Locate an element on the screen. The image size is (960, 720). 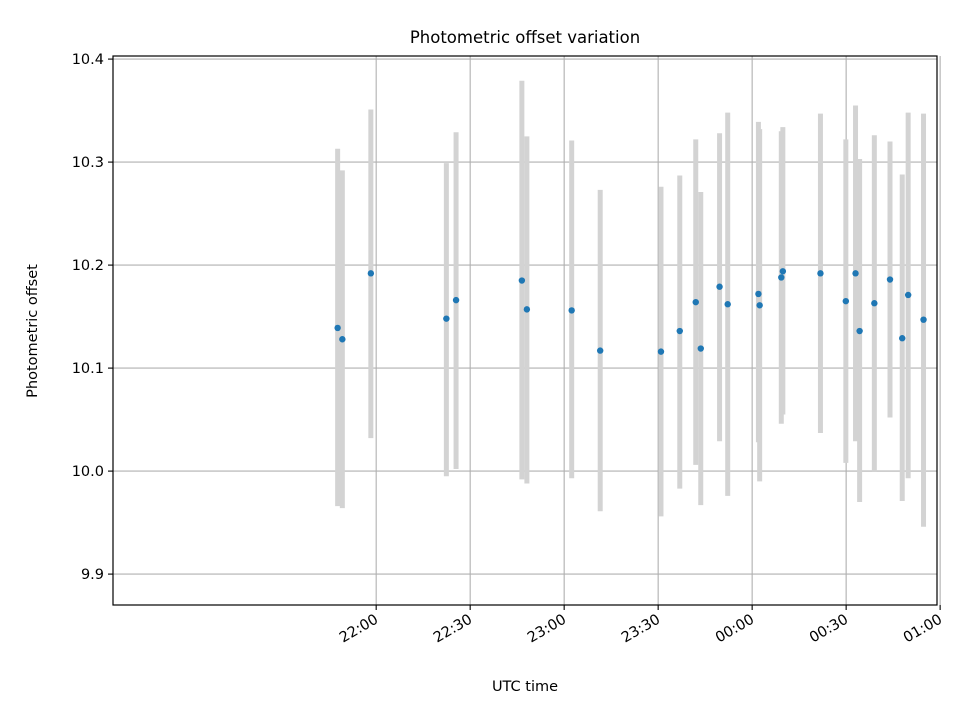
y-tick-label: 10.3 is located at coordinates (88, 163).